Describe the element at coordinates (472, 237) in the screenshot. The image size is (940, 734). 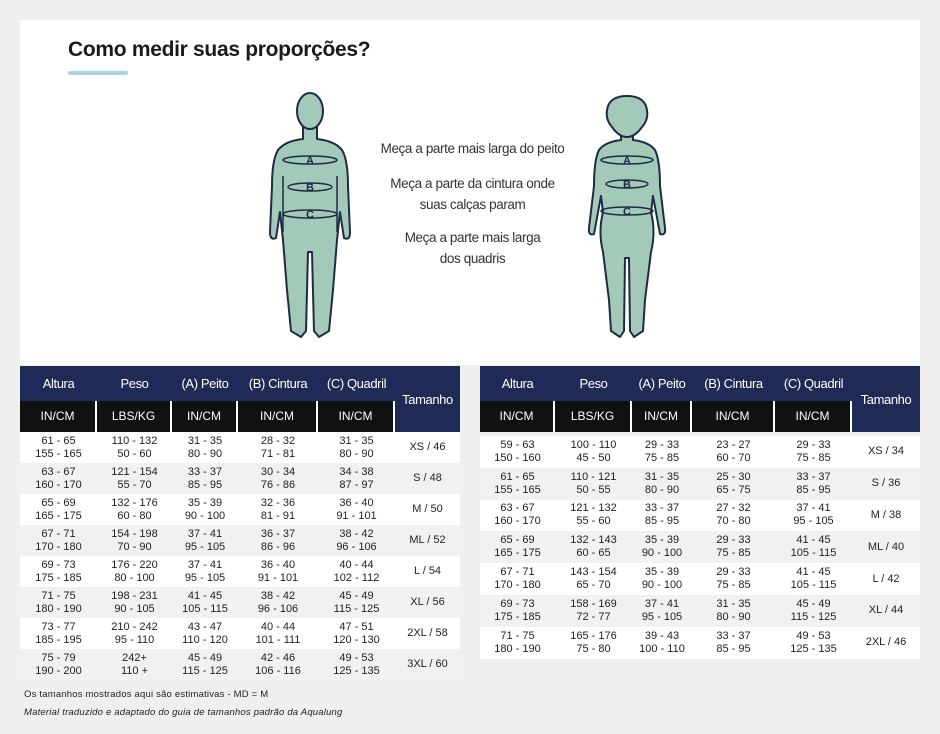
I see `instruction-line: Meça a parte mais larga` at that location.